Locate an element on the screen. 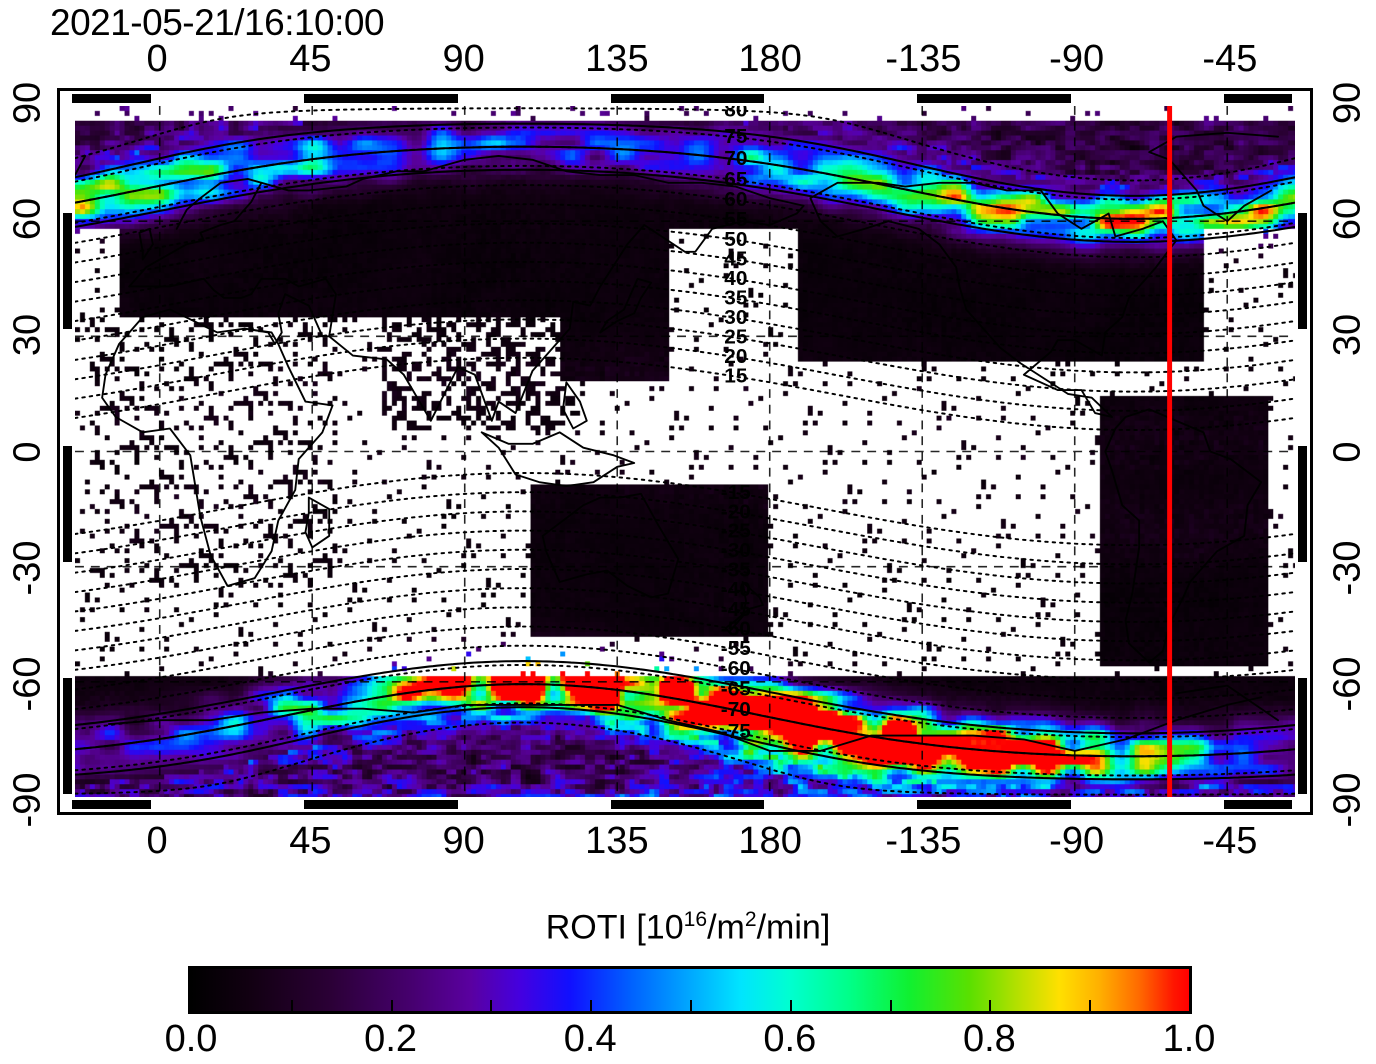 The width and height of the screenshot is (1376, 1064). x-tick-label: 180 is located at coordinates (770, 841).